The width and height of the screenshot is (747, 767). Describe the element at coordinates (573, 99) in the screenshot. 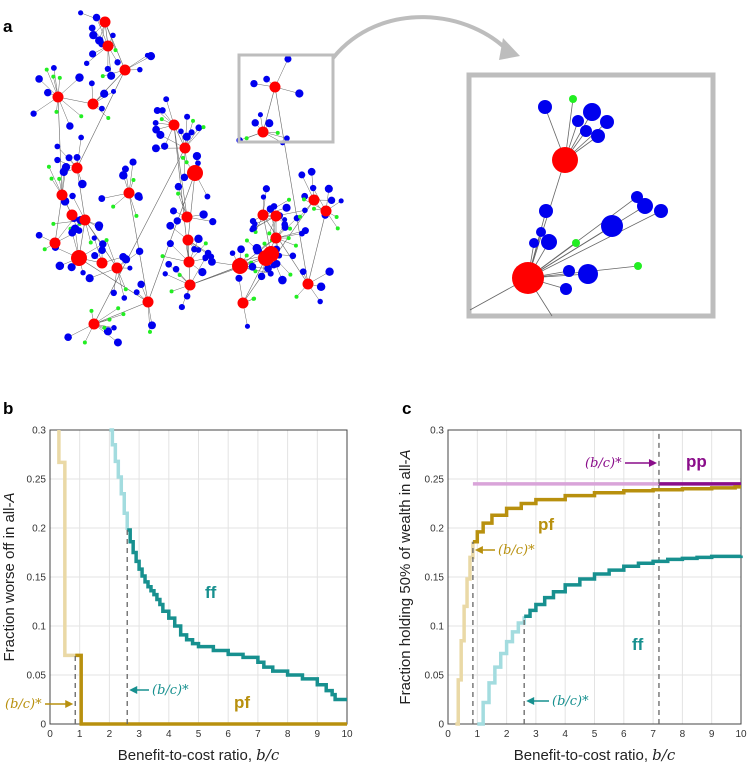

I see `zoom-leaf-node` at that location.